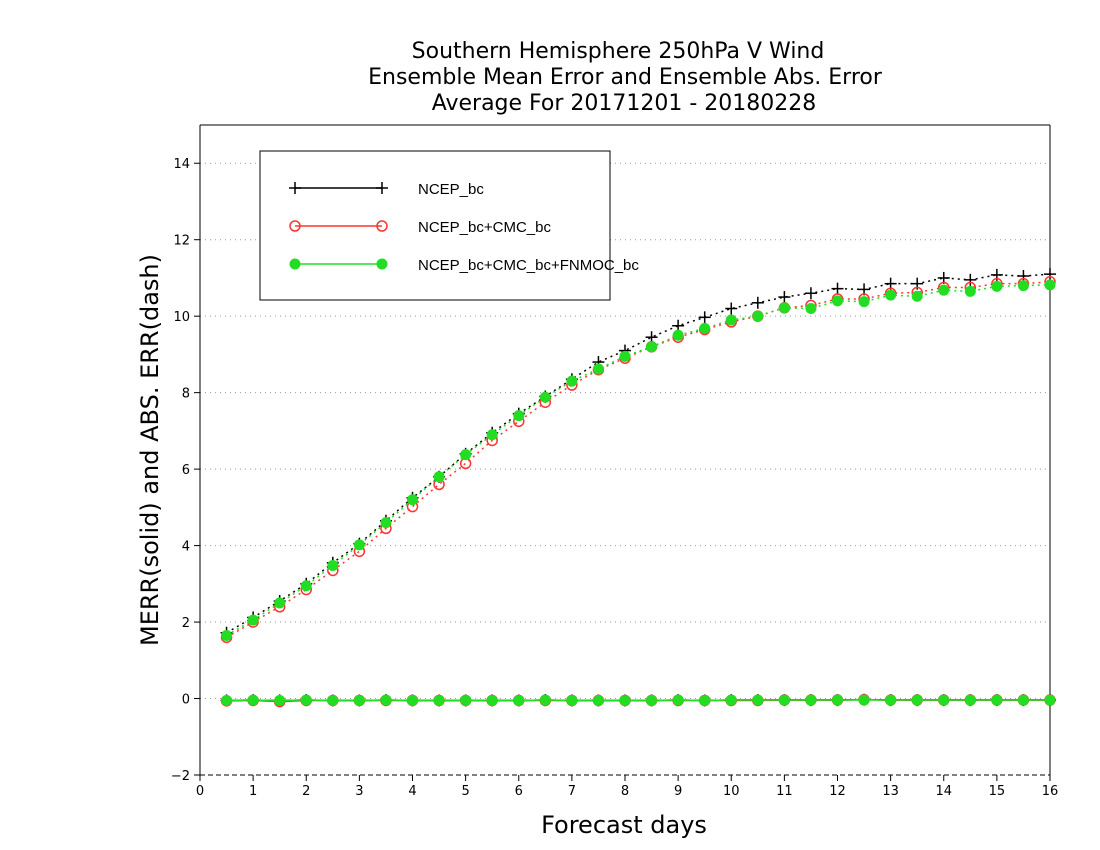 Image resolution: width=1100 pixels, height=850 pixels. I want to click on x-tick-label-1: 1, so click(253, 791).